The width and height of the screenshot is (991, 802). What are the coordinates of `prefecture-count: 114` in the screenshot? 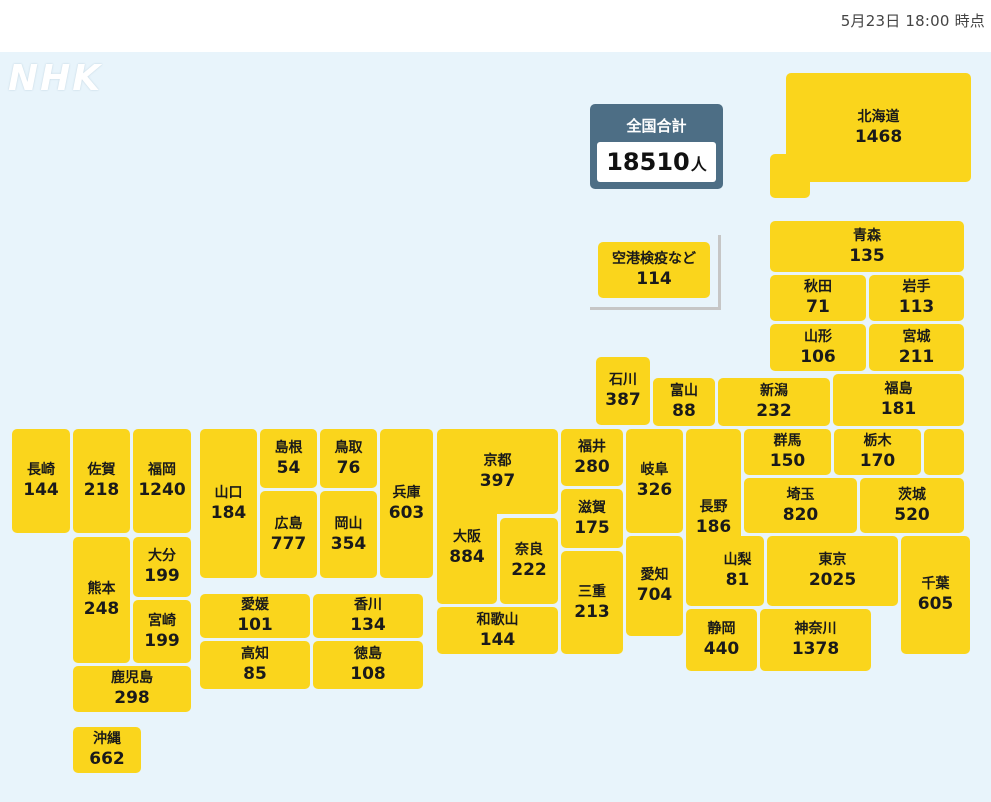 It's located at (654, 279).